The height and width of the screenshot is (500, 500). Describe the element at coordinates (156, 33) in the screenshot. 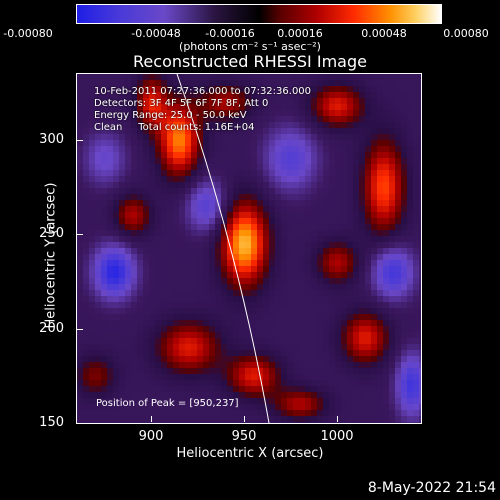

I see `colorbar-tick-label: -0.00048` at that location.